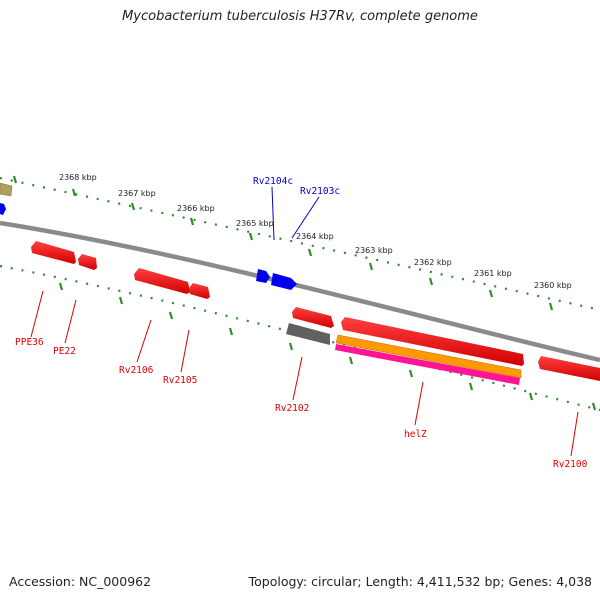 Image resolution: width=600 pixels, height=600 pixels. Describe the element at coordinates (148, 236) in the screenshot. I see `forward-genes` at that location.